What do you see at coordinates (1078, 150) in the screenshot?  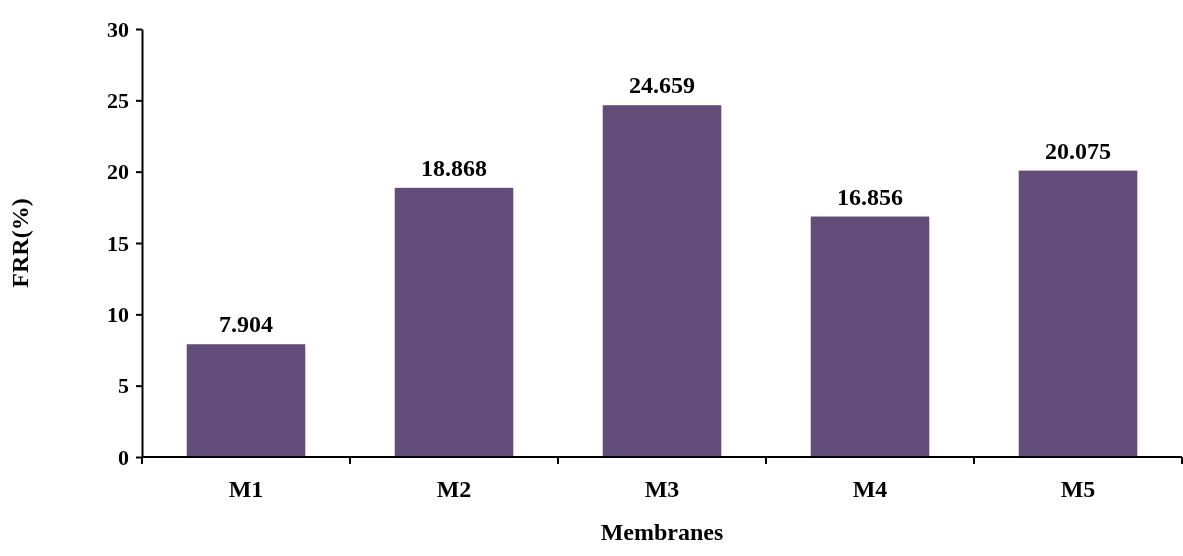 I see `data-label: 20.075` at bounding box center [1078, 150].